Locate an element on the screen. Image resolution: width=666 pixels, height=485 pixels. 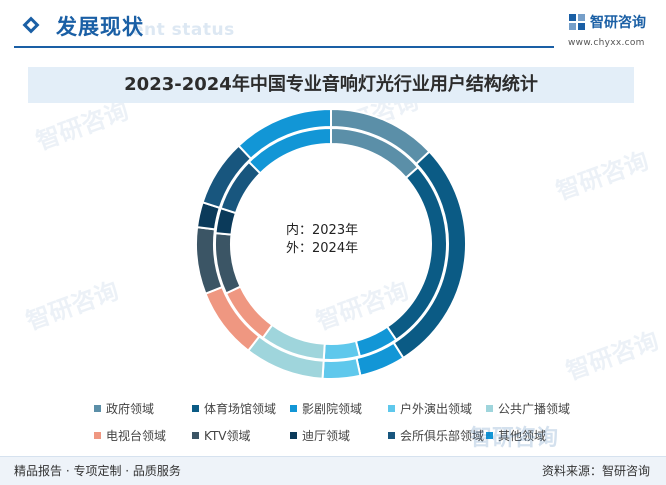
legend-label: 影剧院领域 is located at coordinates (332, 409).